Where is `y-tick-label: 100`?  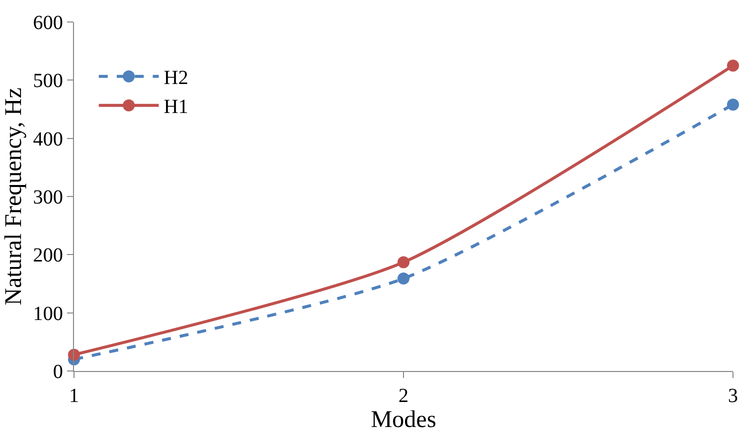 y-tick-label: 100 is located at coordinates (48, 313).